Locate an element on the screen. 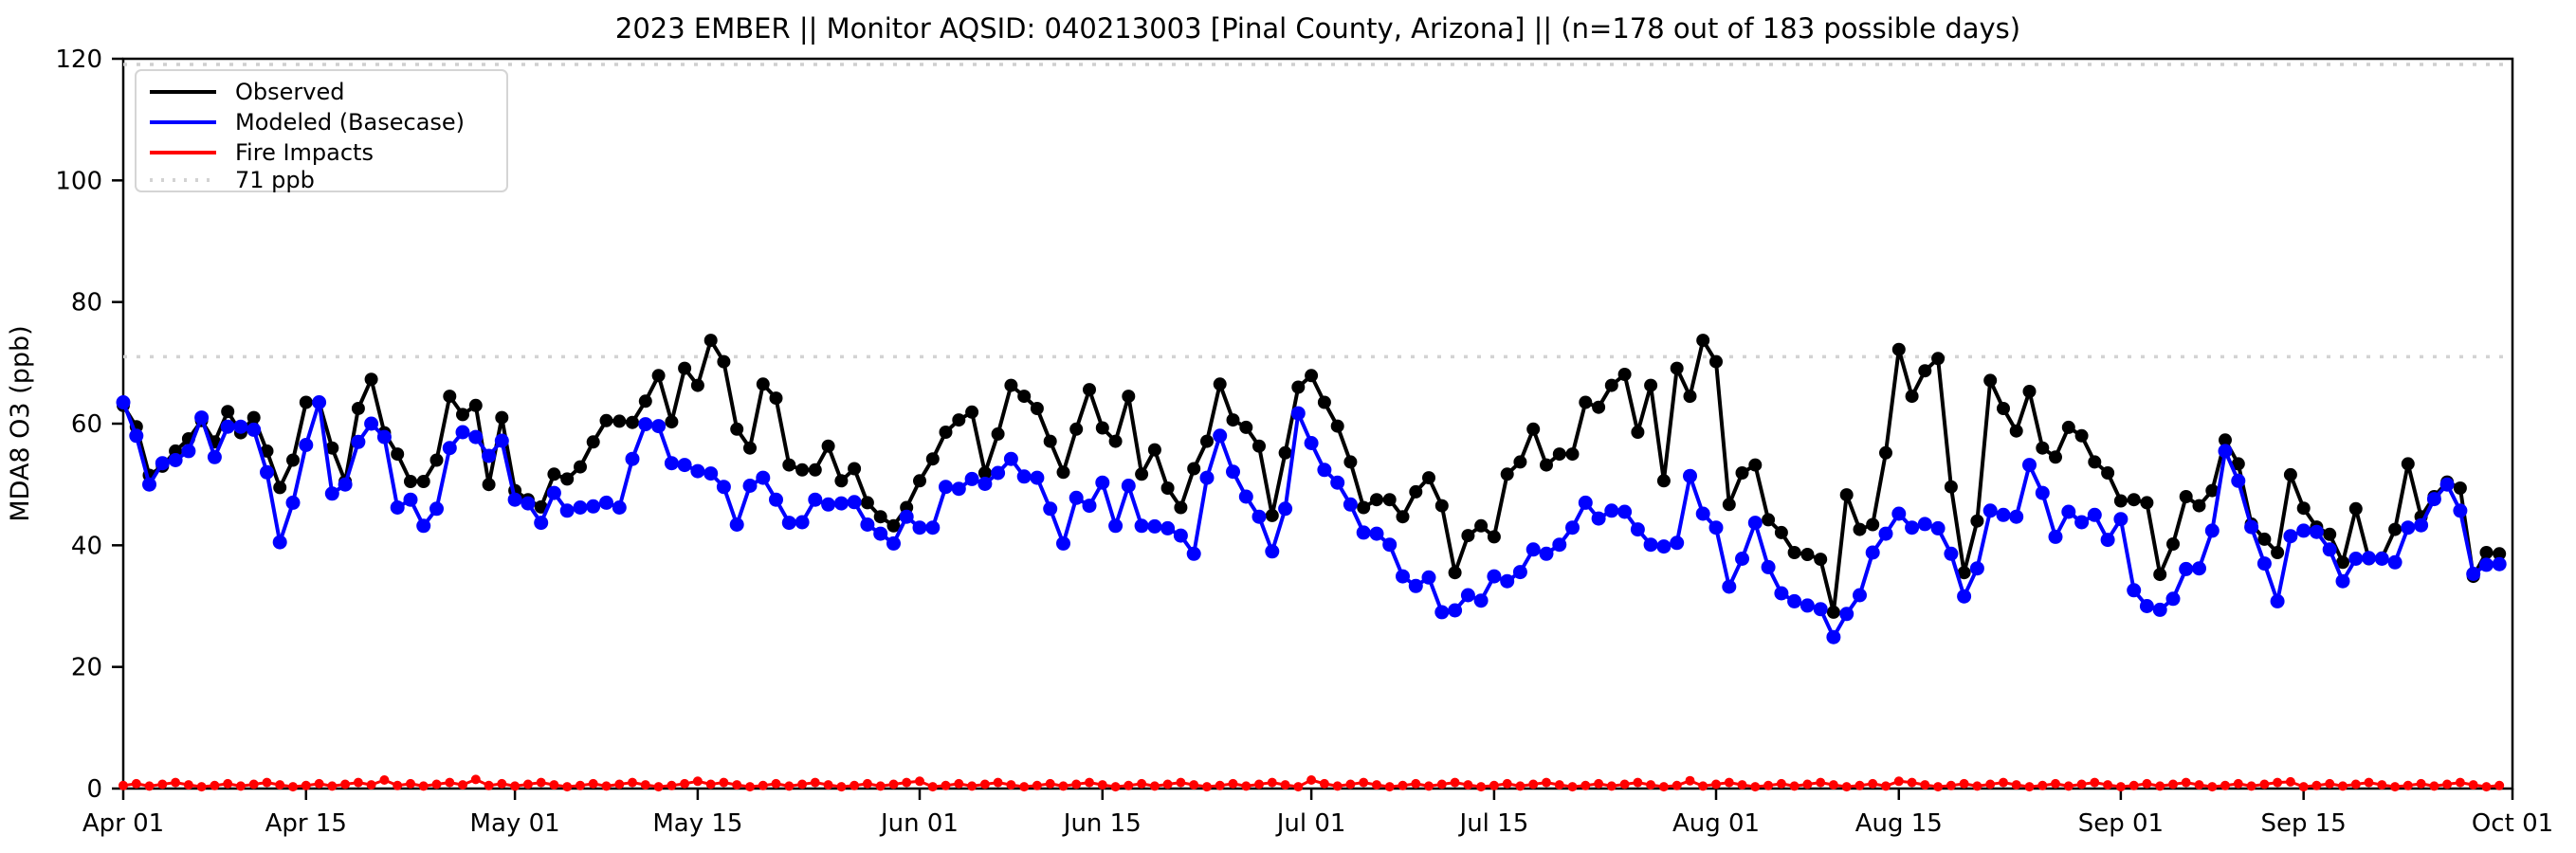  x-tick-label: Oct 01 is located at coordinates (2512, 823).